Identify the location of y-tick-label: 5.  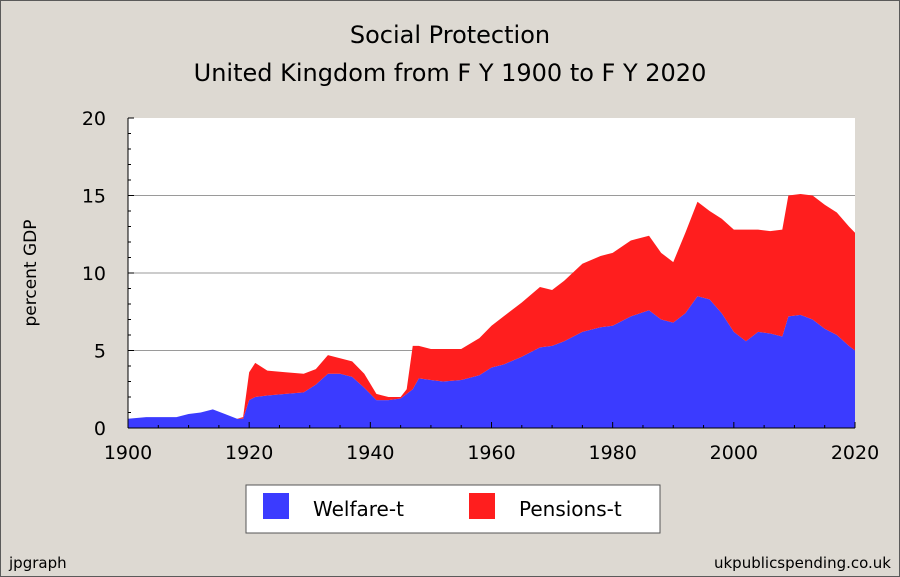
(100, 352).